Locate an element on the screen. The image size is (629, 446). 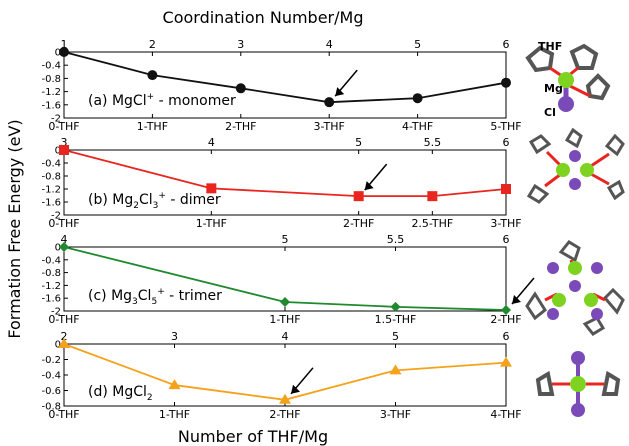
molecule-dimer is located at coordinates (575, 165).